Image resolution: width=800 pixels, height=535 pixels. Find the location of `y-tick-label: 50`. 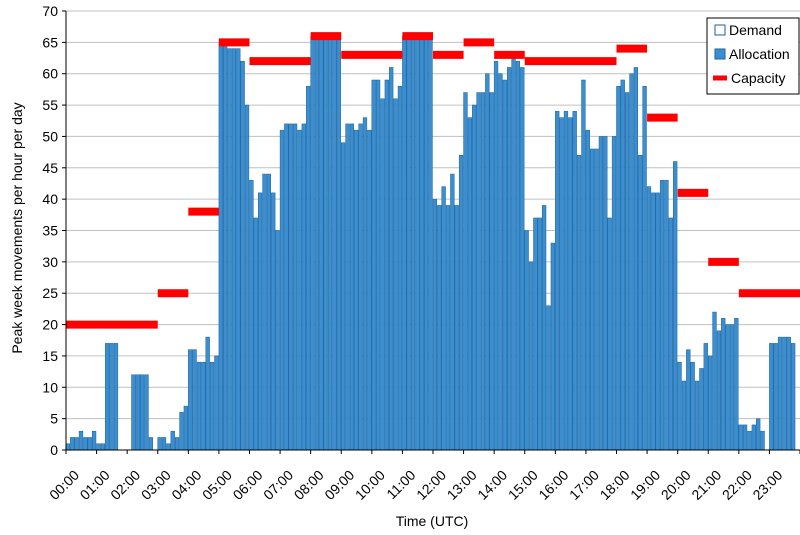

y-tick-label: 50 is located at coordinates (50, 136).